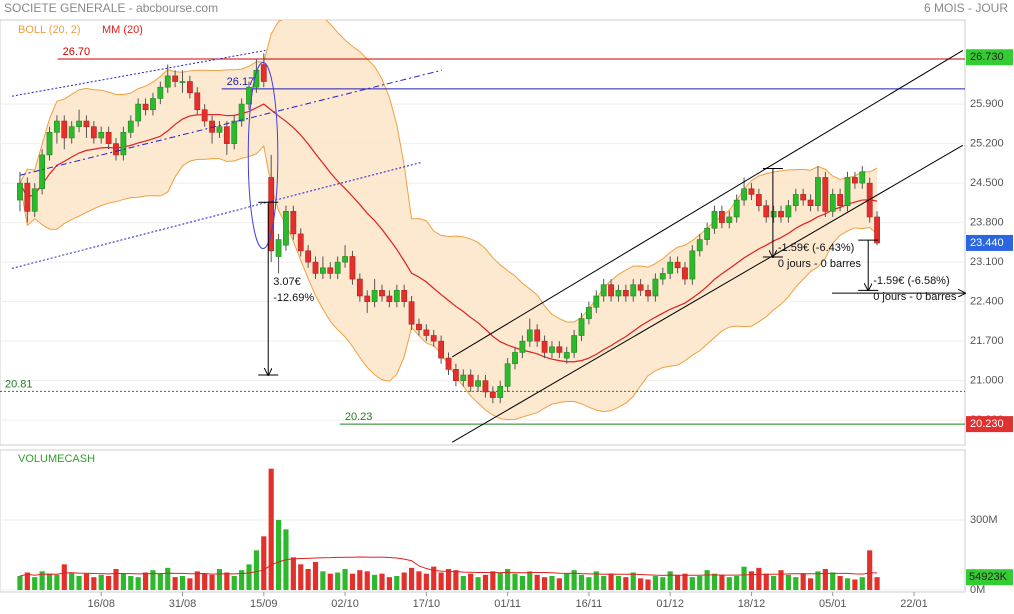 This screenshot has width=1014, height=614. I want to click on volume-average, so click(448, 566).